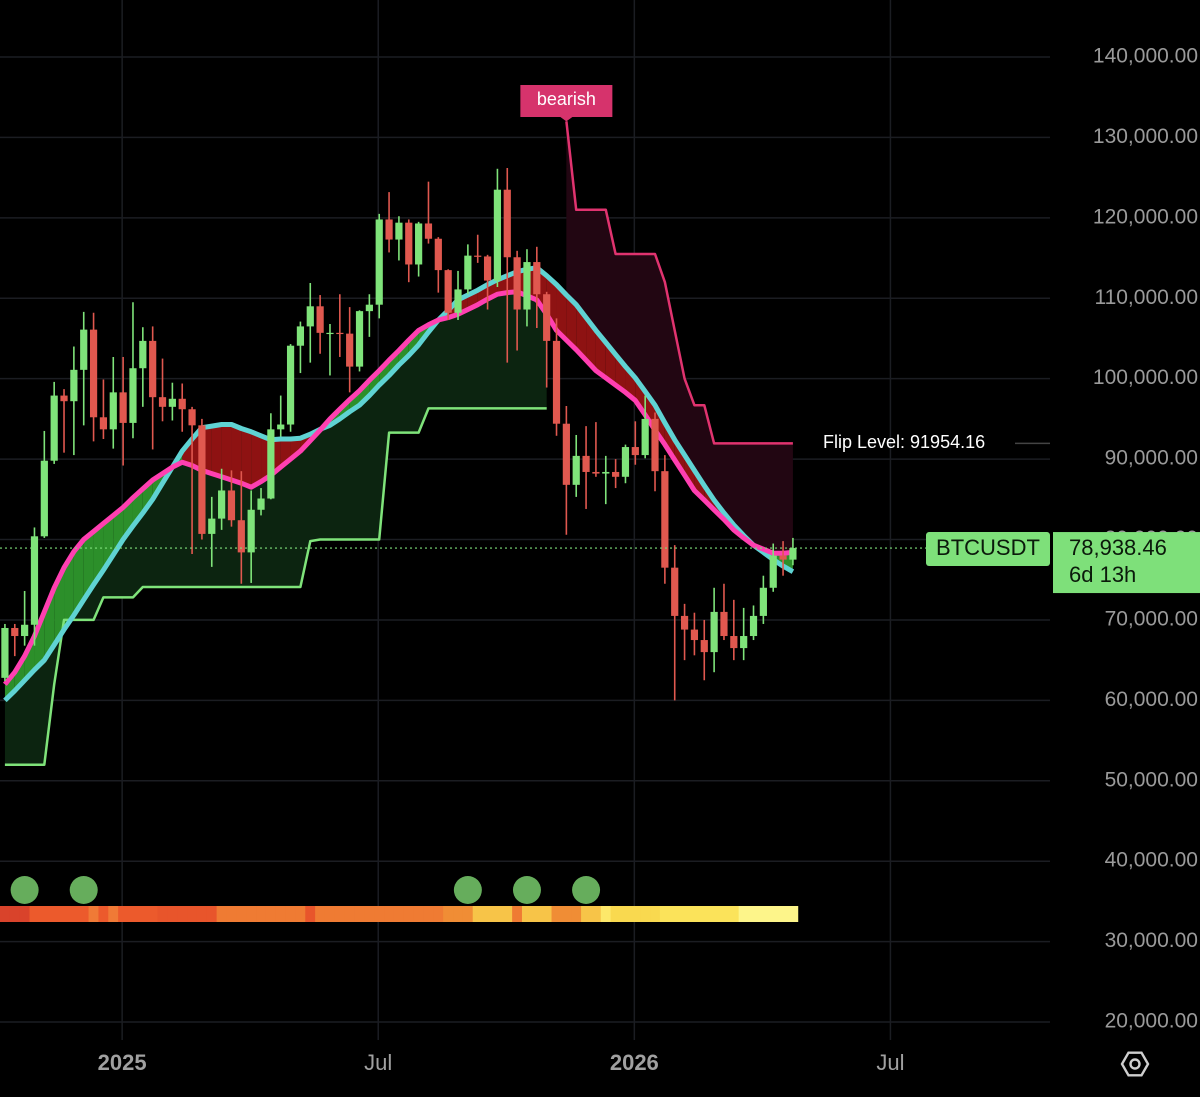 Image resolution: width=1200 pixels, height=1097 pixels. Describe the element at coordinates (1151, 699) in the screenshot. I see `y-tick-label: 60,000.00` at that location.